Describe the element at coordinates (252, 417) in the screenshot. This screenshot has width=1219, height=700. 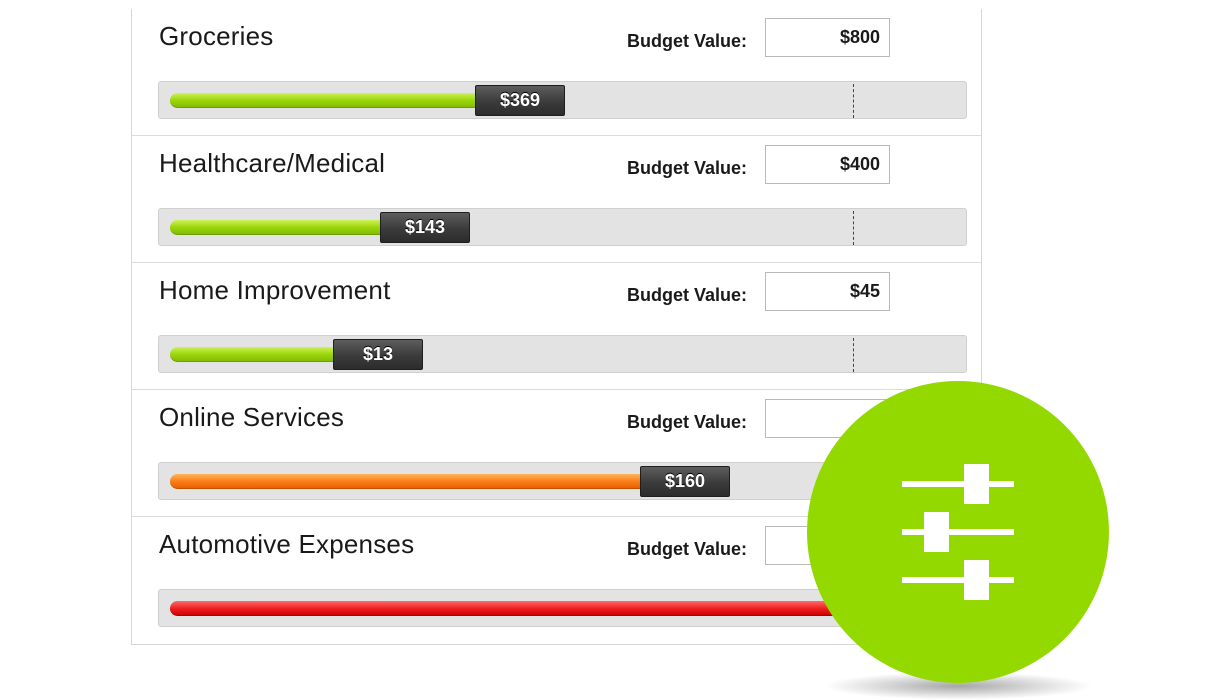
I see `category-name: Online Services` at that location.